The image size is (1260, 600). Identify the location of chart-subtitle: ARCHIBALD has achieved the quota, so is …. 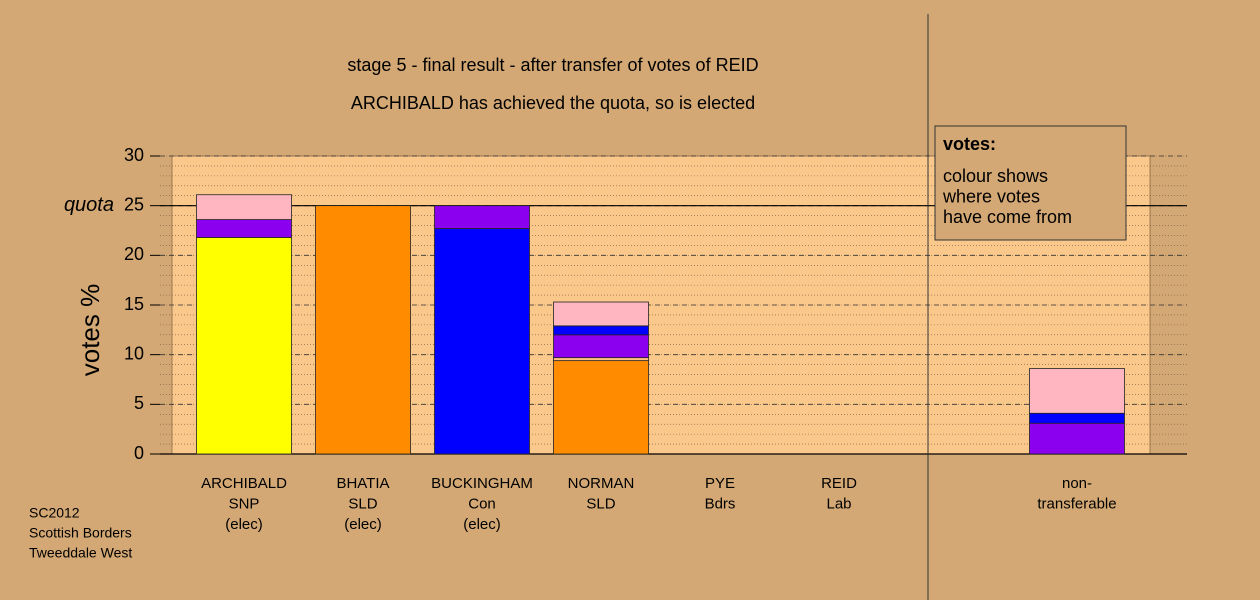
(553, 103).